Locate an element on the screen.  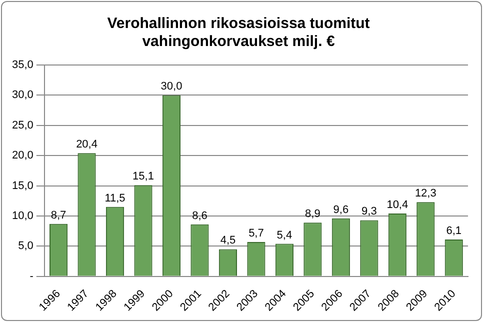
y-tick-label: 20,0 is located at coordinates (23, 156).